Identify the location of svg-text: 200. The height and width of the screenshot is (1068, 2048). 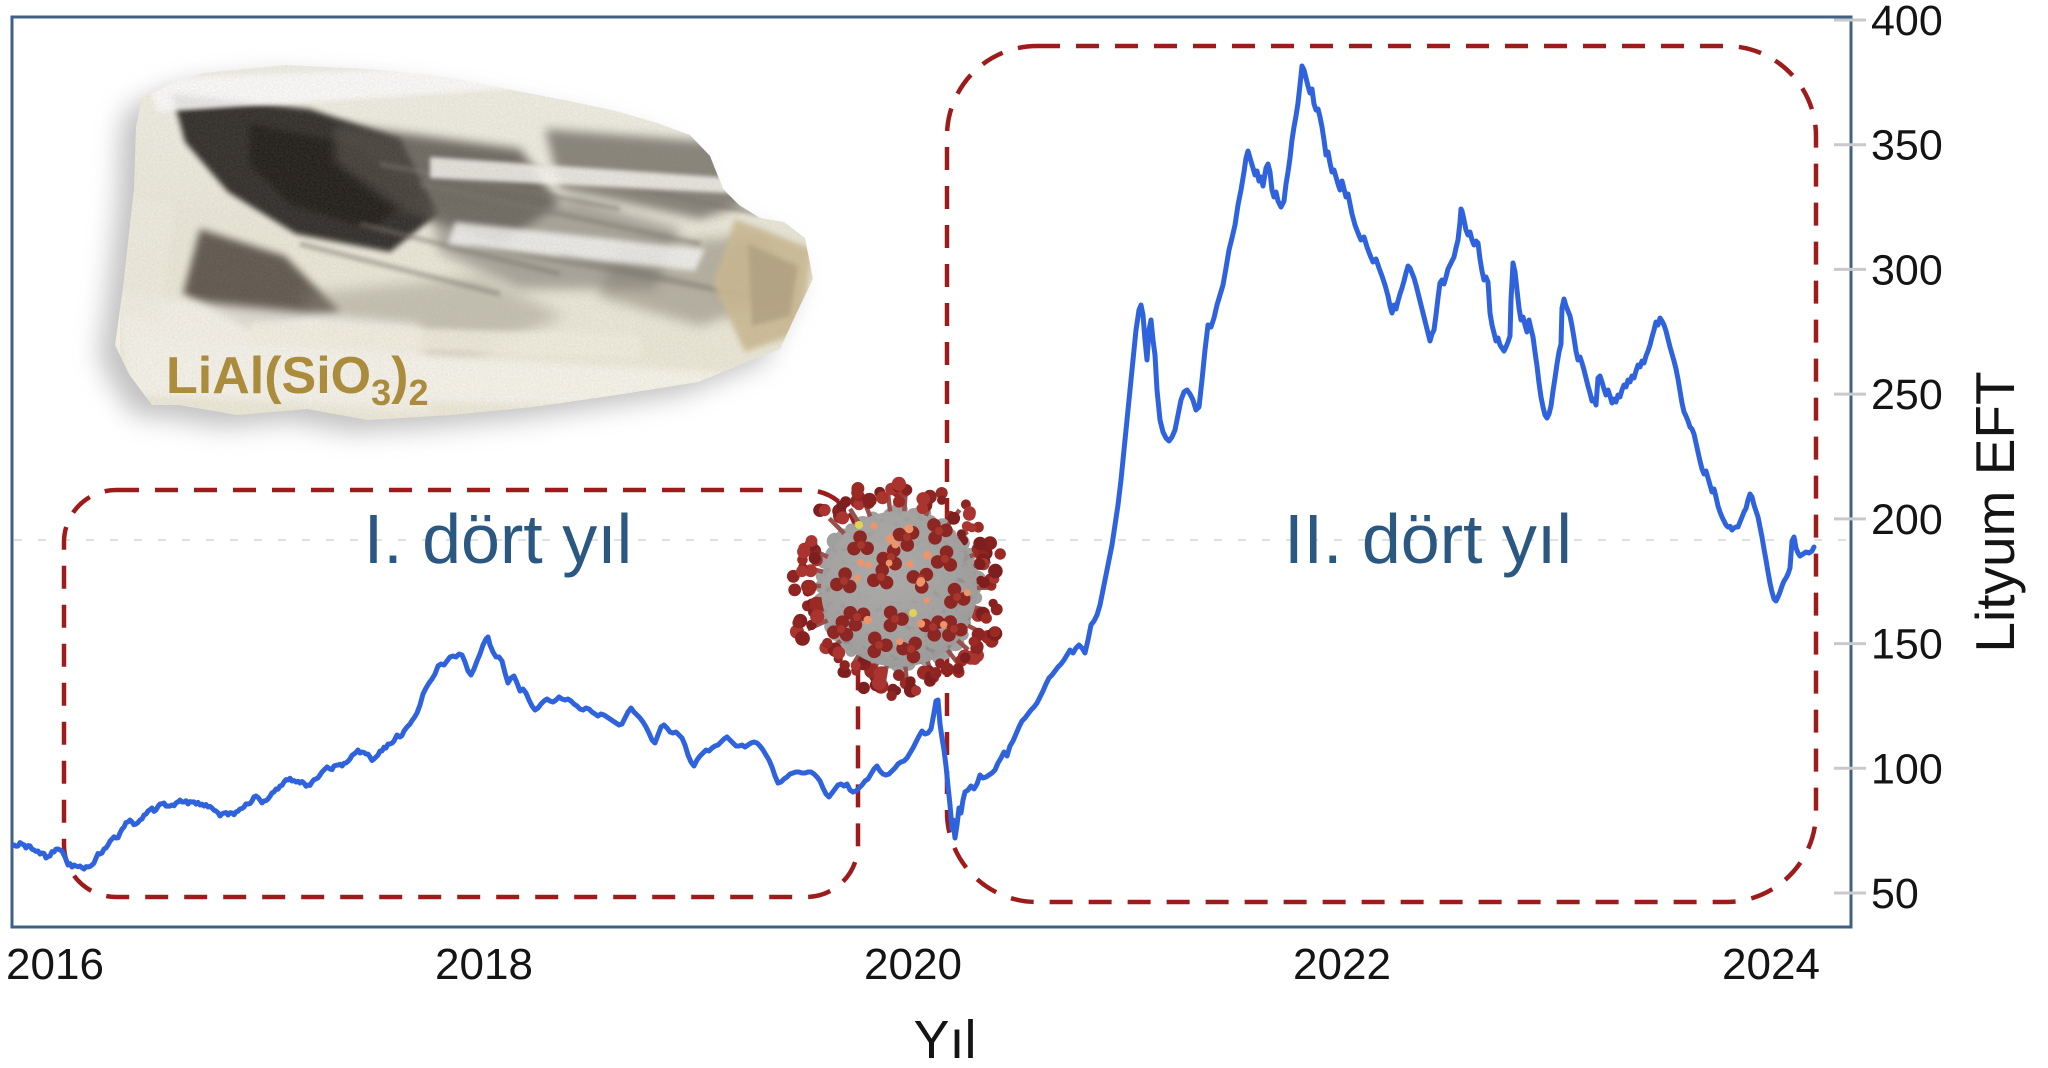
(1907, 520).